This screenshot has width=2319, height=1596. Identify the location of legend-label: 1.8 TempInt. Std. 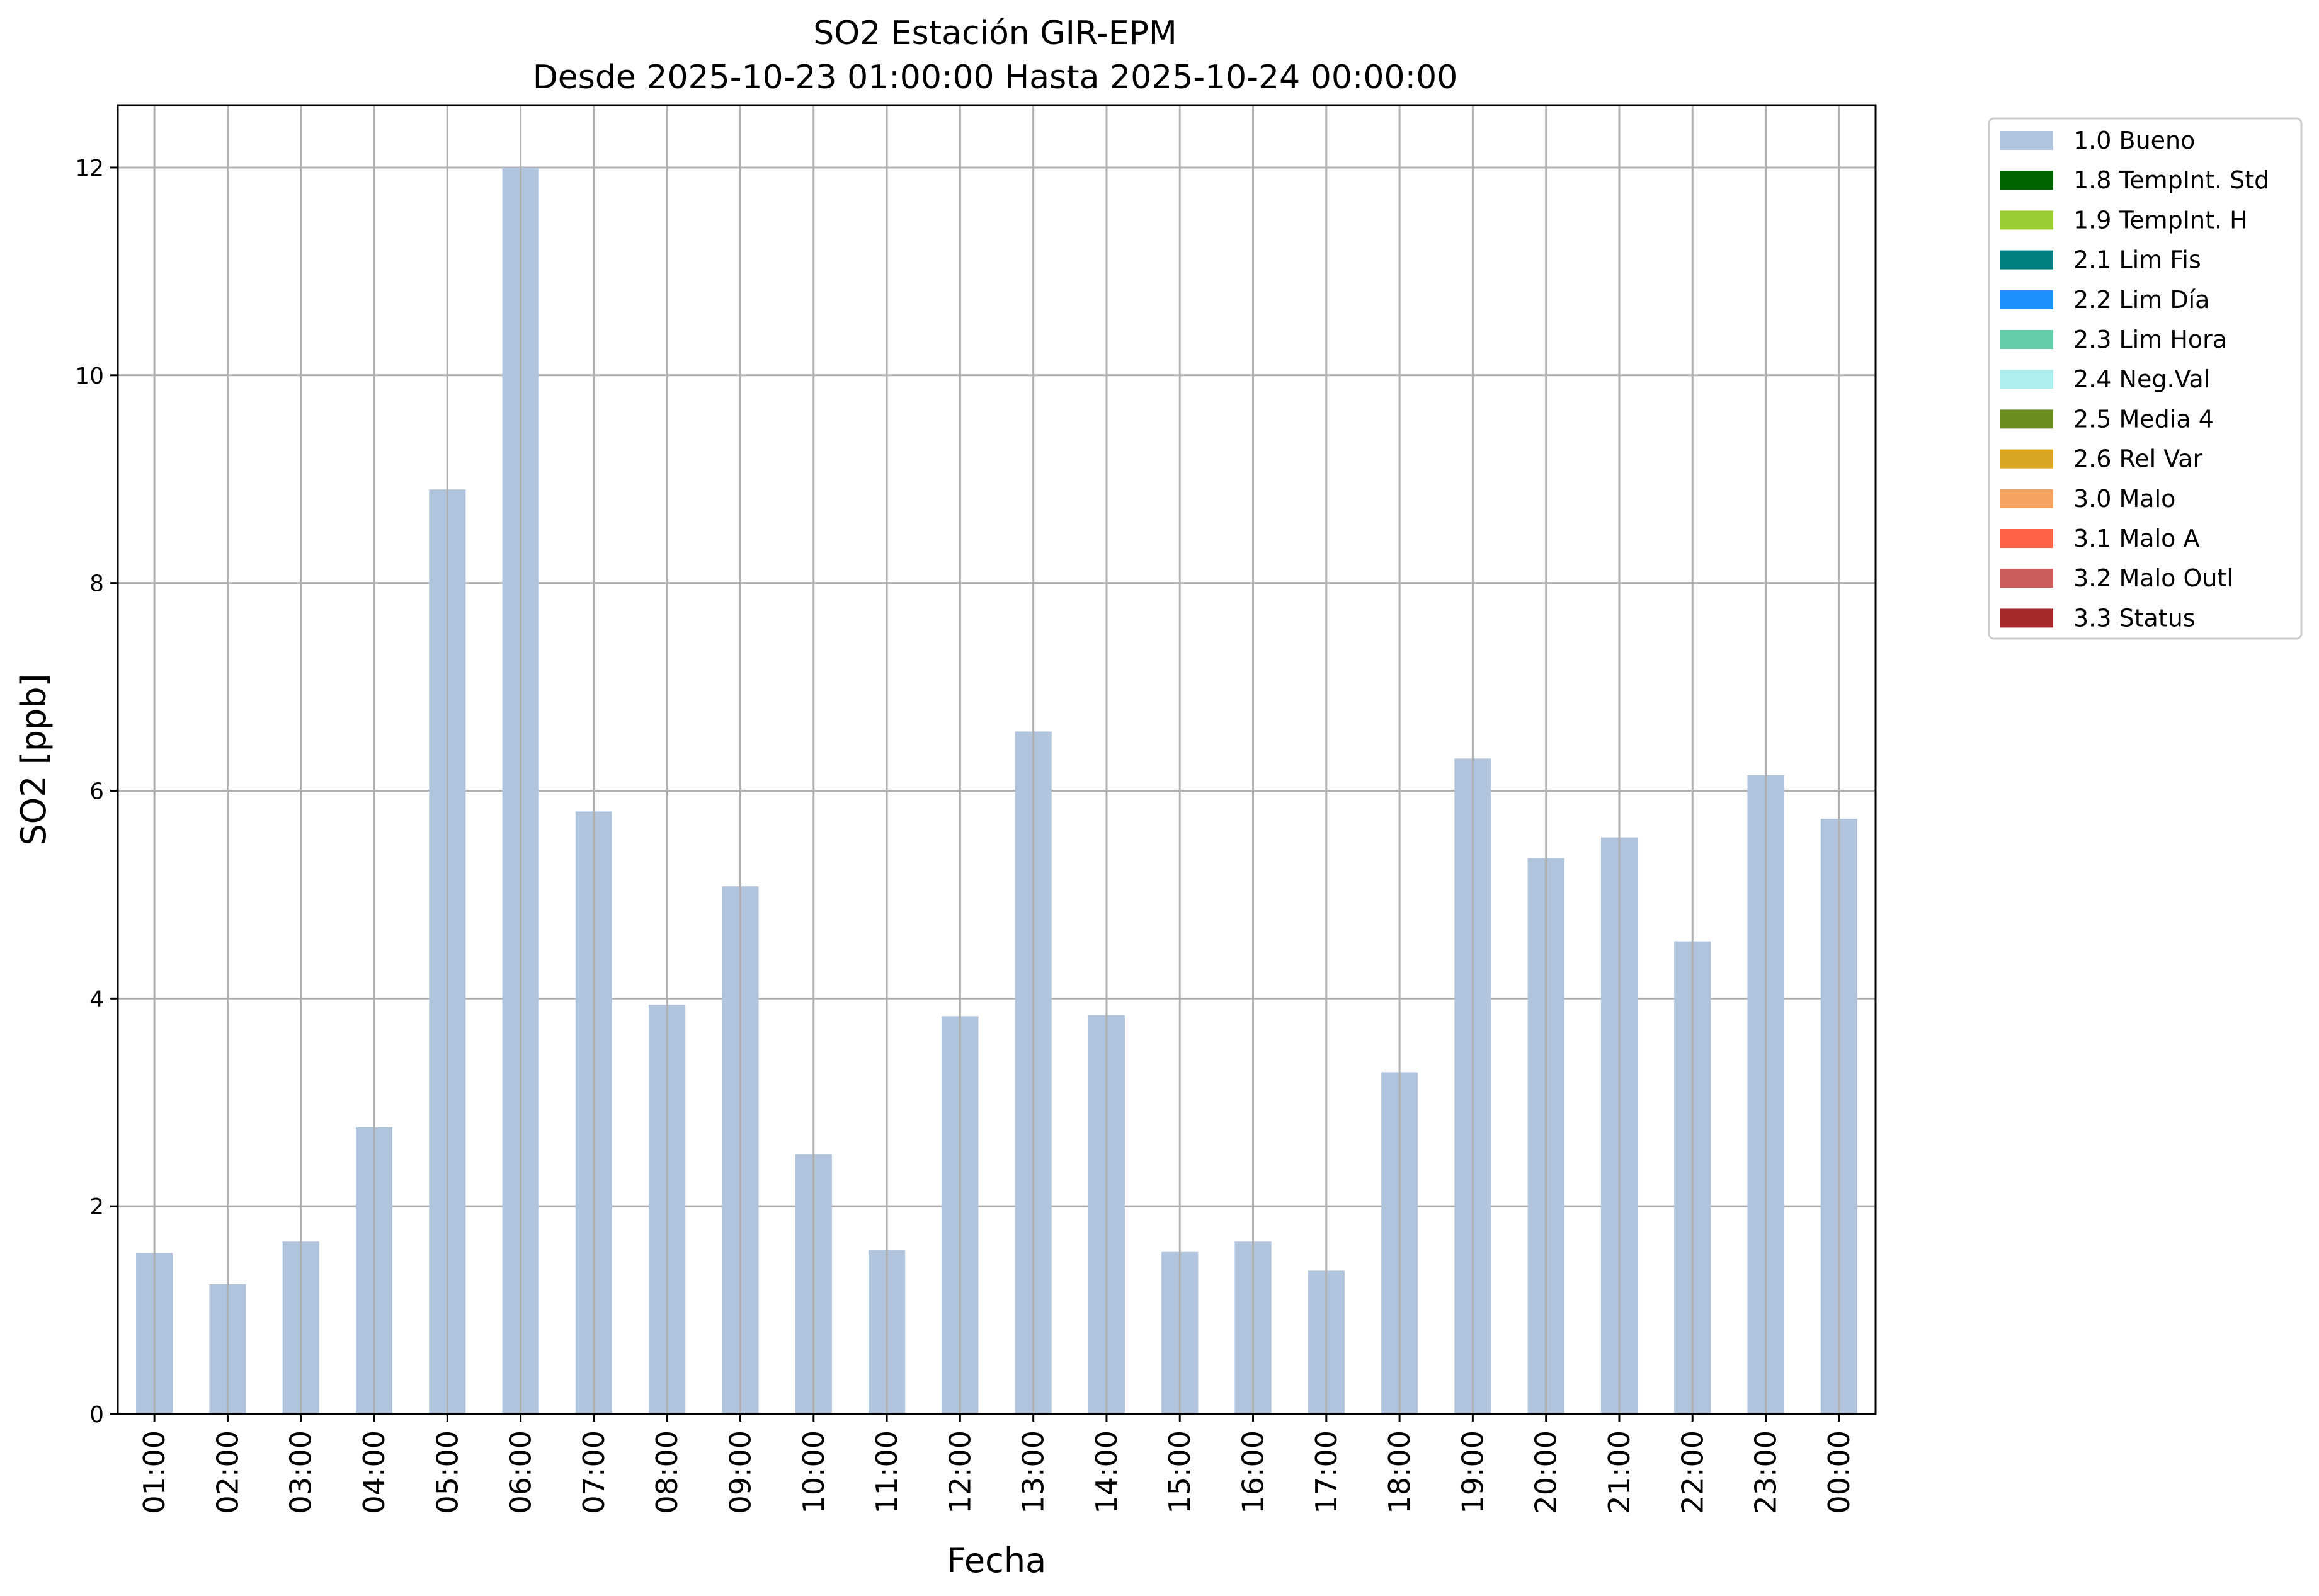
(2171, 180).